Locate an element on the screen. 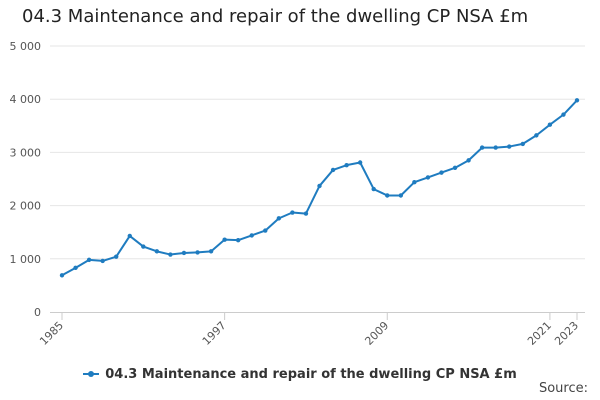 The height and width of the screenshot is (400, 600). y-tick-label: 2 000 is located at coordinates (26, 206).